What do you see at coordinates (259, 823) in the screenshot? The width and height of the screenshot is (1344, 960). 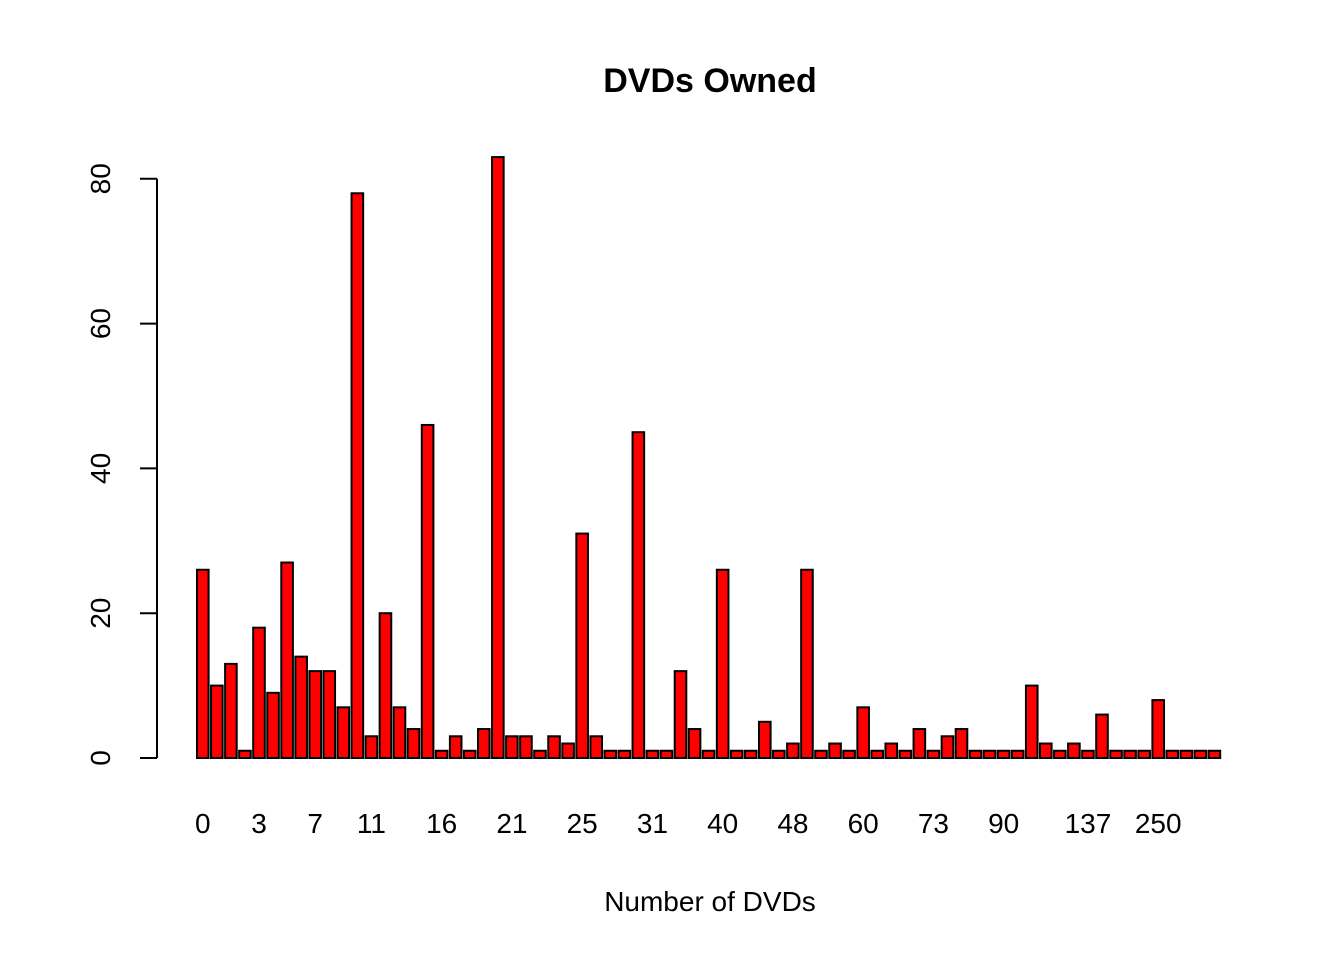 I see `x-tick-label-3: 3` at bounding box center [259, 823].